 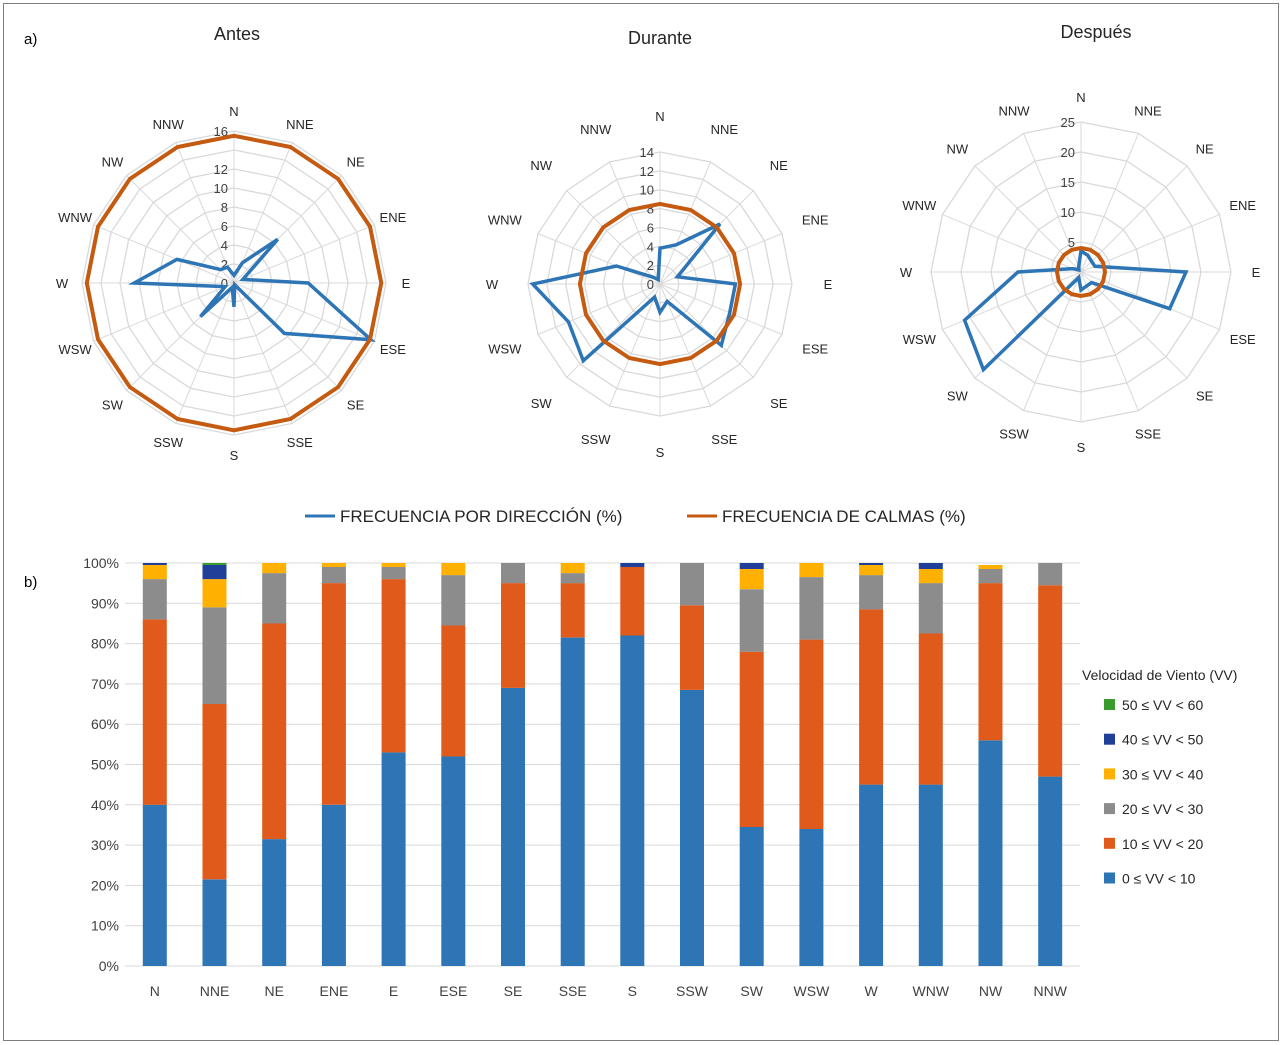 I want to click on bar-category-label-se: SE, so click(x=513, y=991).